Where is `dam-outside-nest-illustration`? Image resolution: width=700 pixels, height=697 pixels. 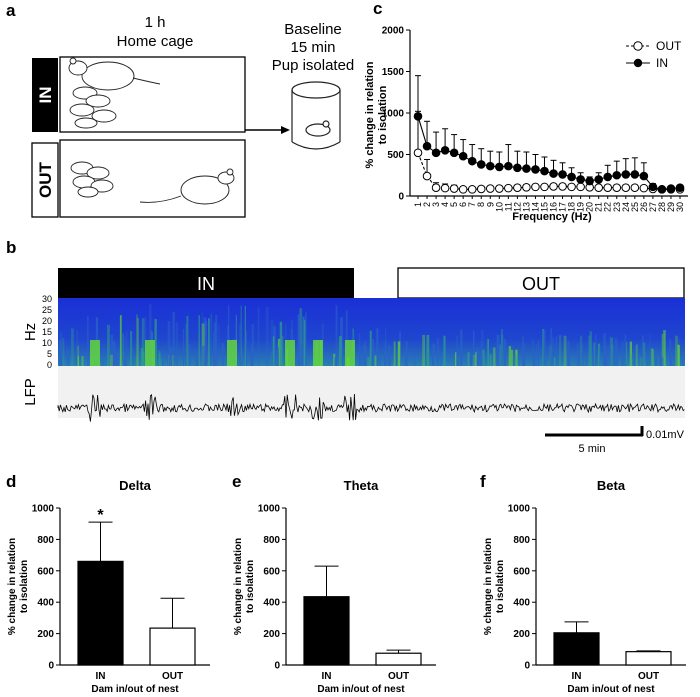 dam-outside-nest-illustration is located at coordinates (187, 186).